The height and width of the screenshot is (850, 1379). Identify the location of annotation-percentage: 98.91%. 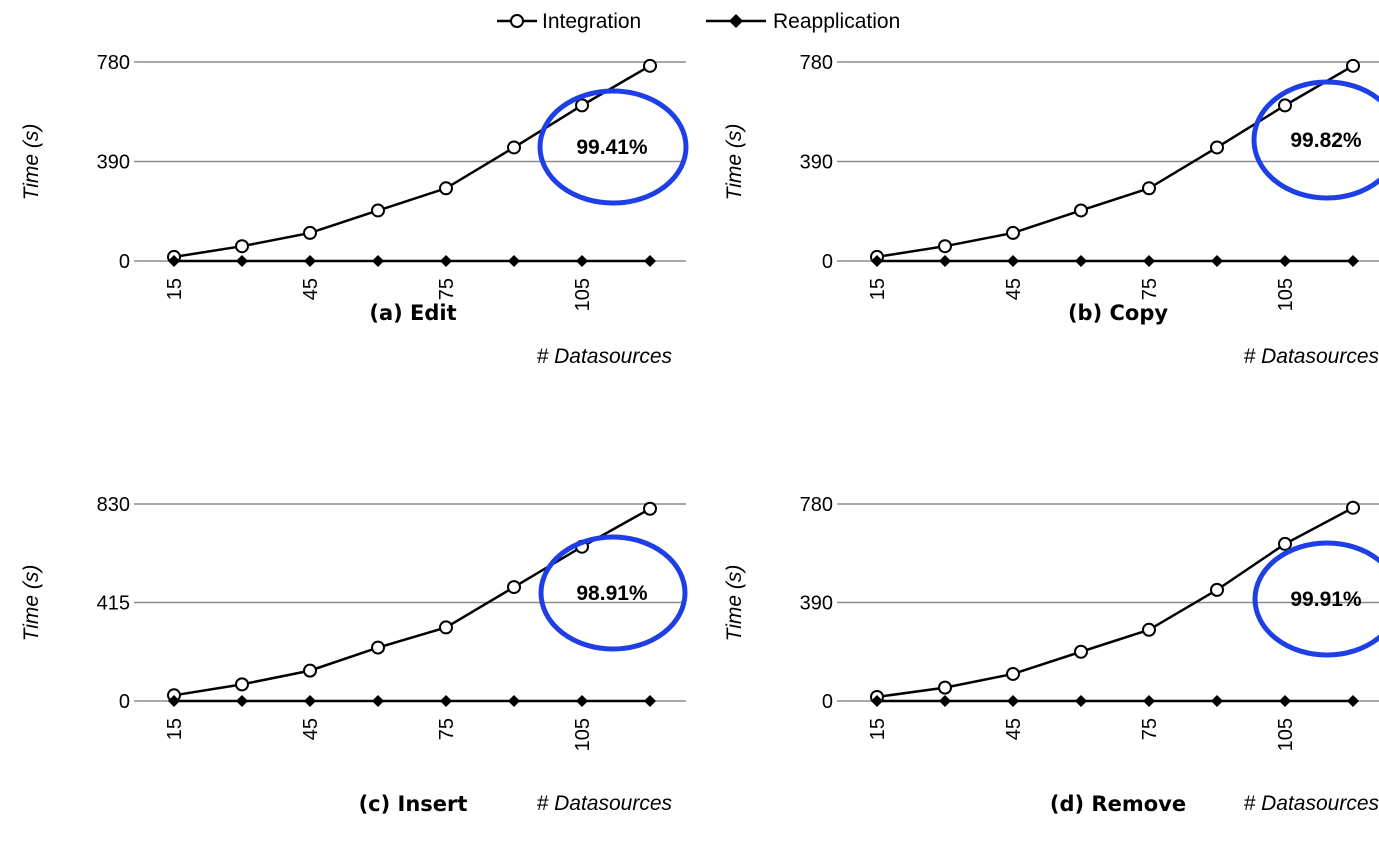
(612, 593).